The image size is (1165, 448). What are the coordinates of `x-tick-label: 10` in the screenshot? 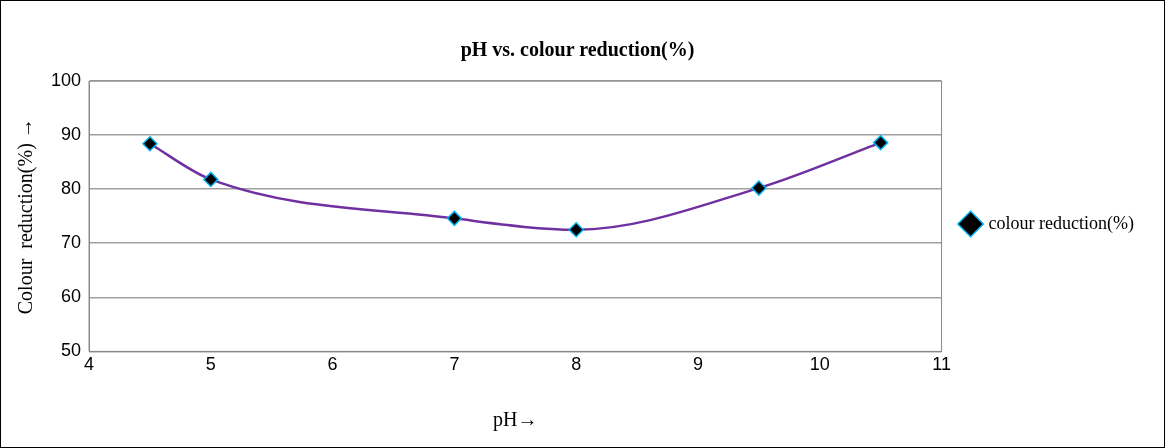 It's located at (819, 364).